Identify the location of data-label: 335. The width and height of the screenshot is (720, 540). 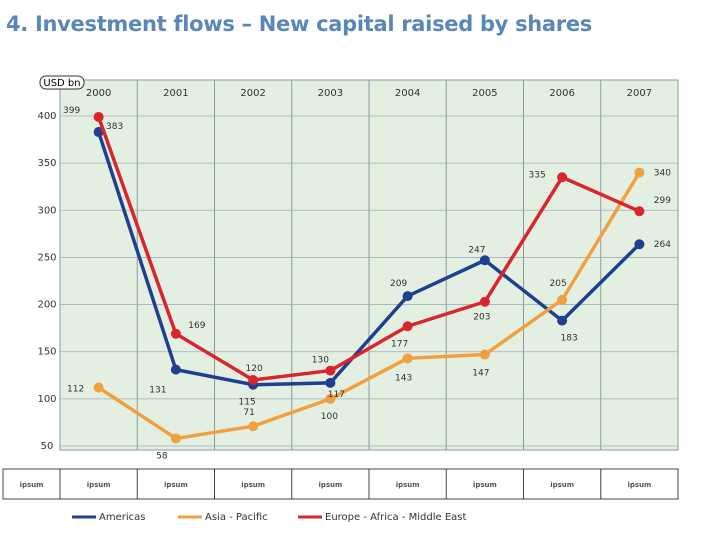
(537, 175).